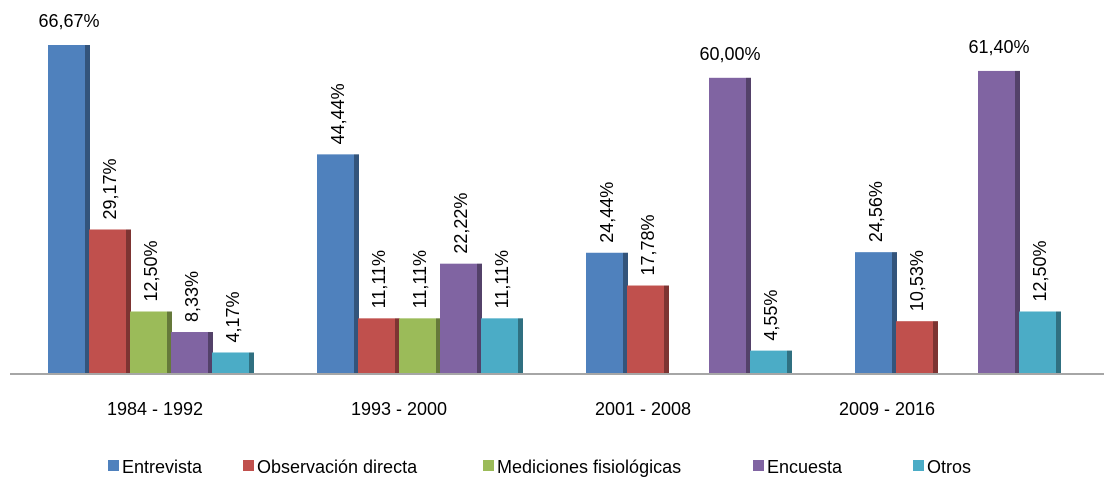 This screenshot has height=482, width=1104. I want to click on value-label: 61,40%, so click(998, 47).